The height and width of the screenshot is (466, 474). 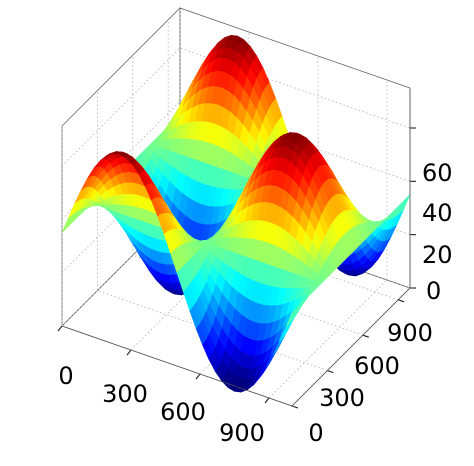 What do you see at coordinates (242, 433) in the screenshot?
I see `x-tick-label-900: 900` at bounding box center [242, 433].